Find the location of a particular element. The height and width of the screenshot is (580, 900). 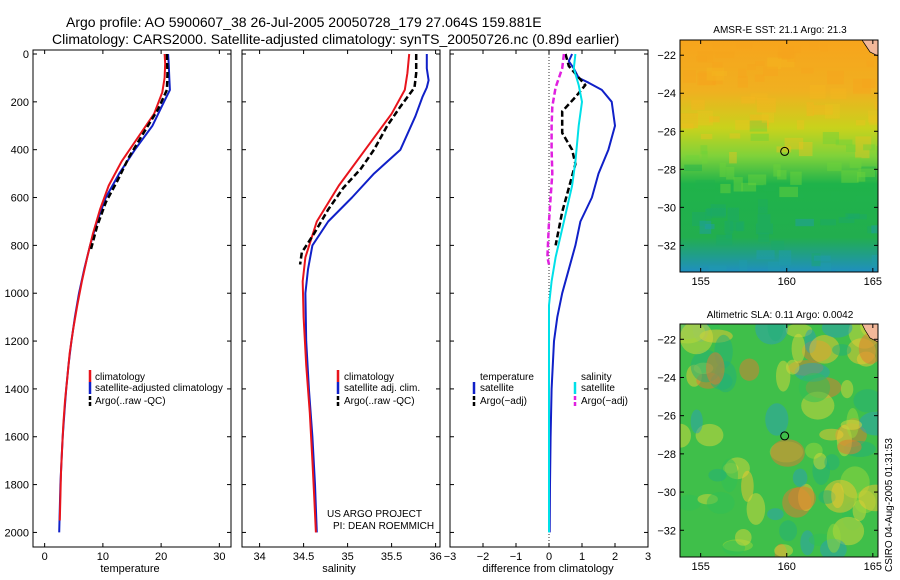

depth-tick-label: 1400 is located at coordinates (17, 390).